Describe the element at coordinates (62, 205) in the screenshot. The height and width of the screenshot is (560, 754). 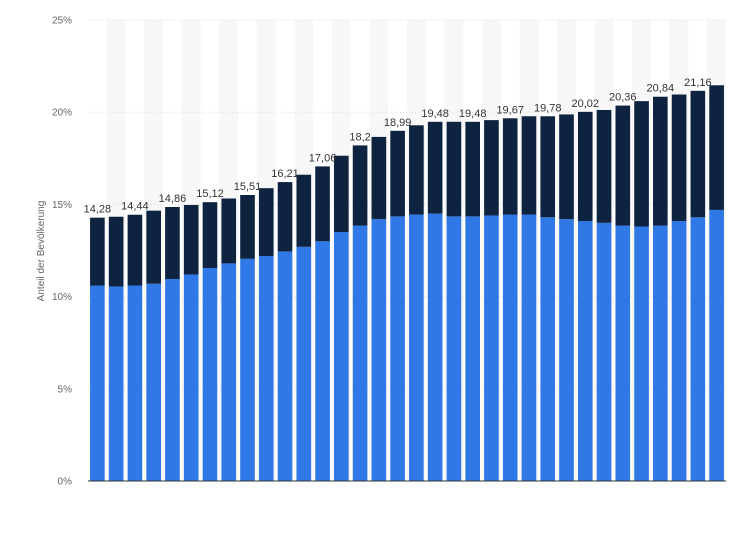
I see `y-tick-label: 15%` at that location.